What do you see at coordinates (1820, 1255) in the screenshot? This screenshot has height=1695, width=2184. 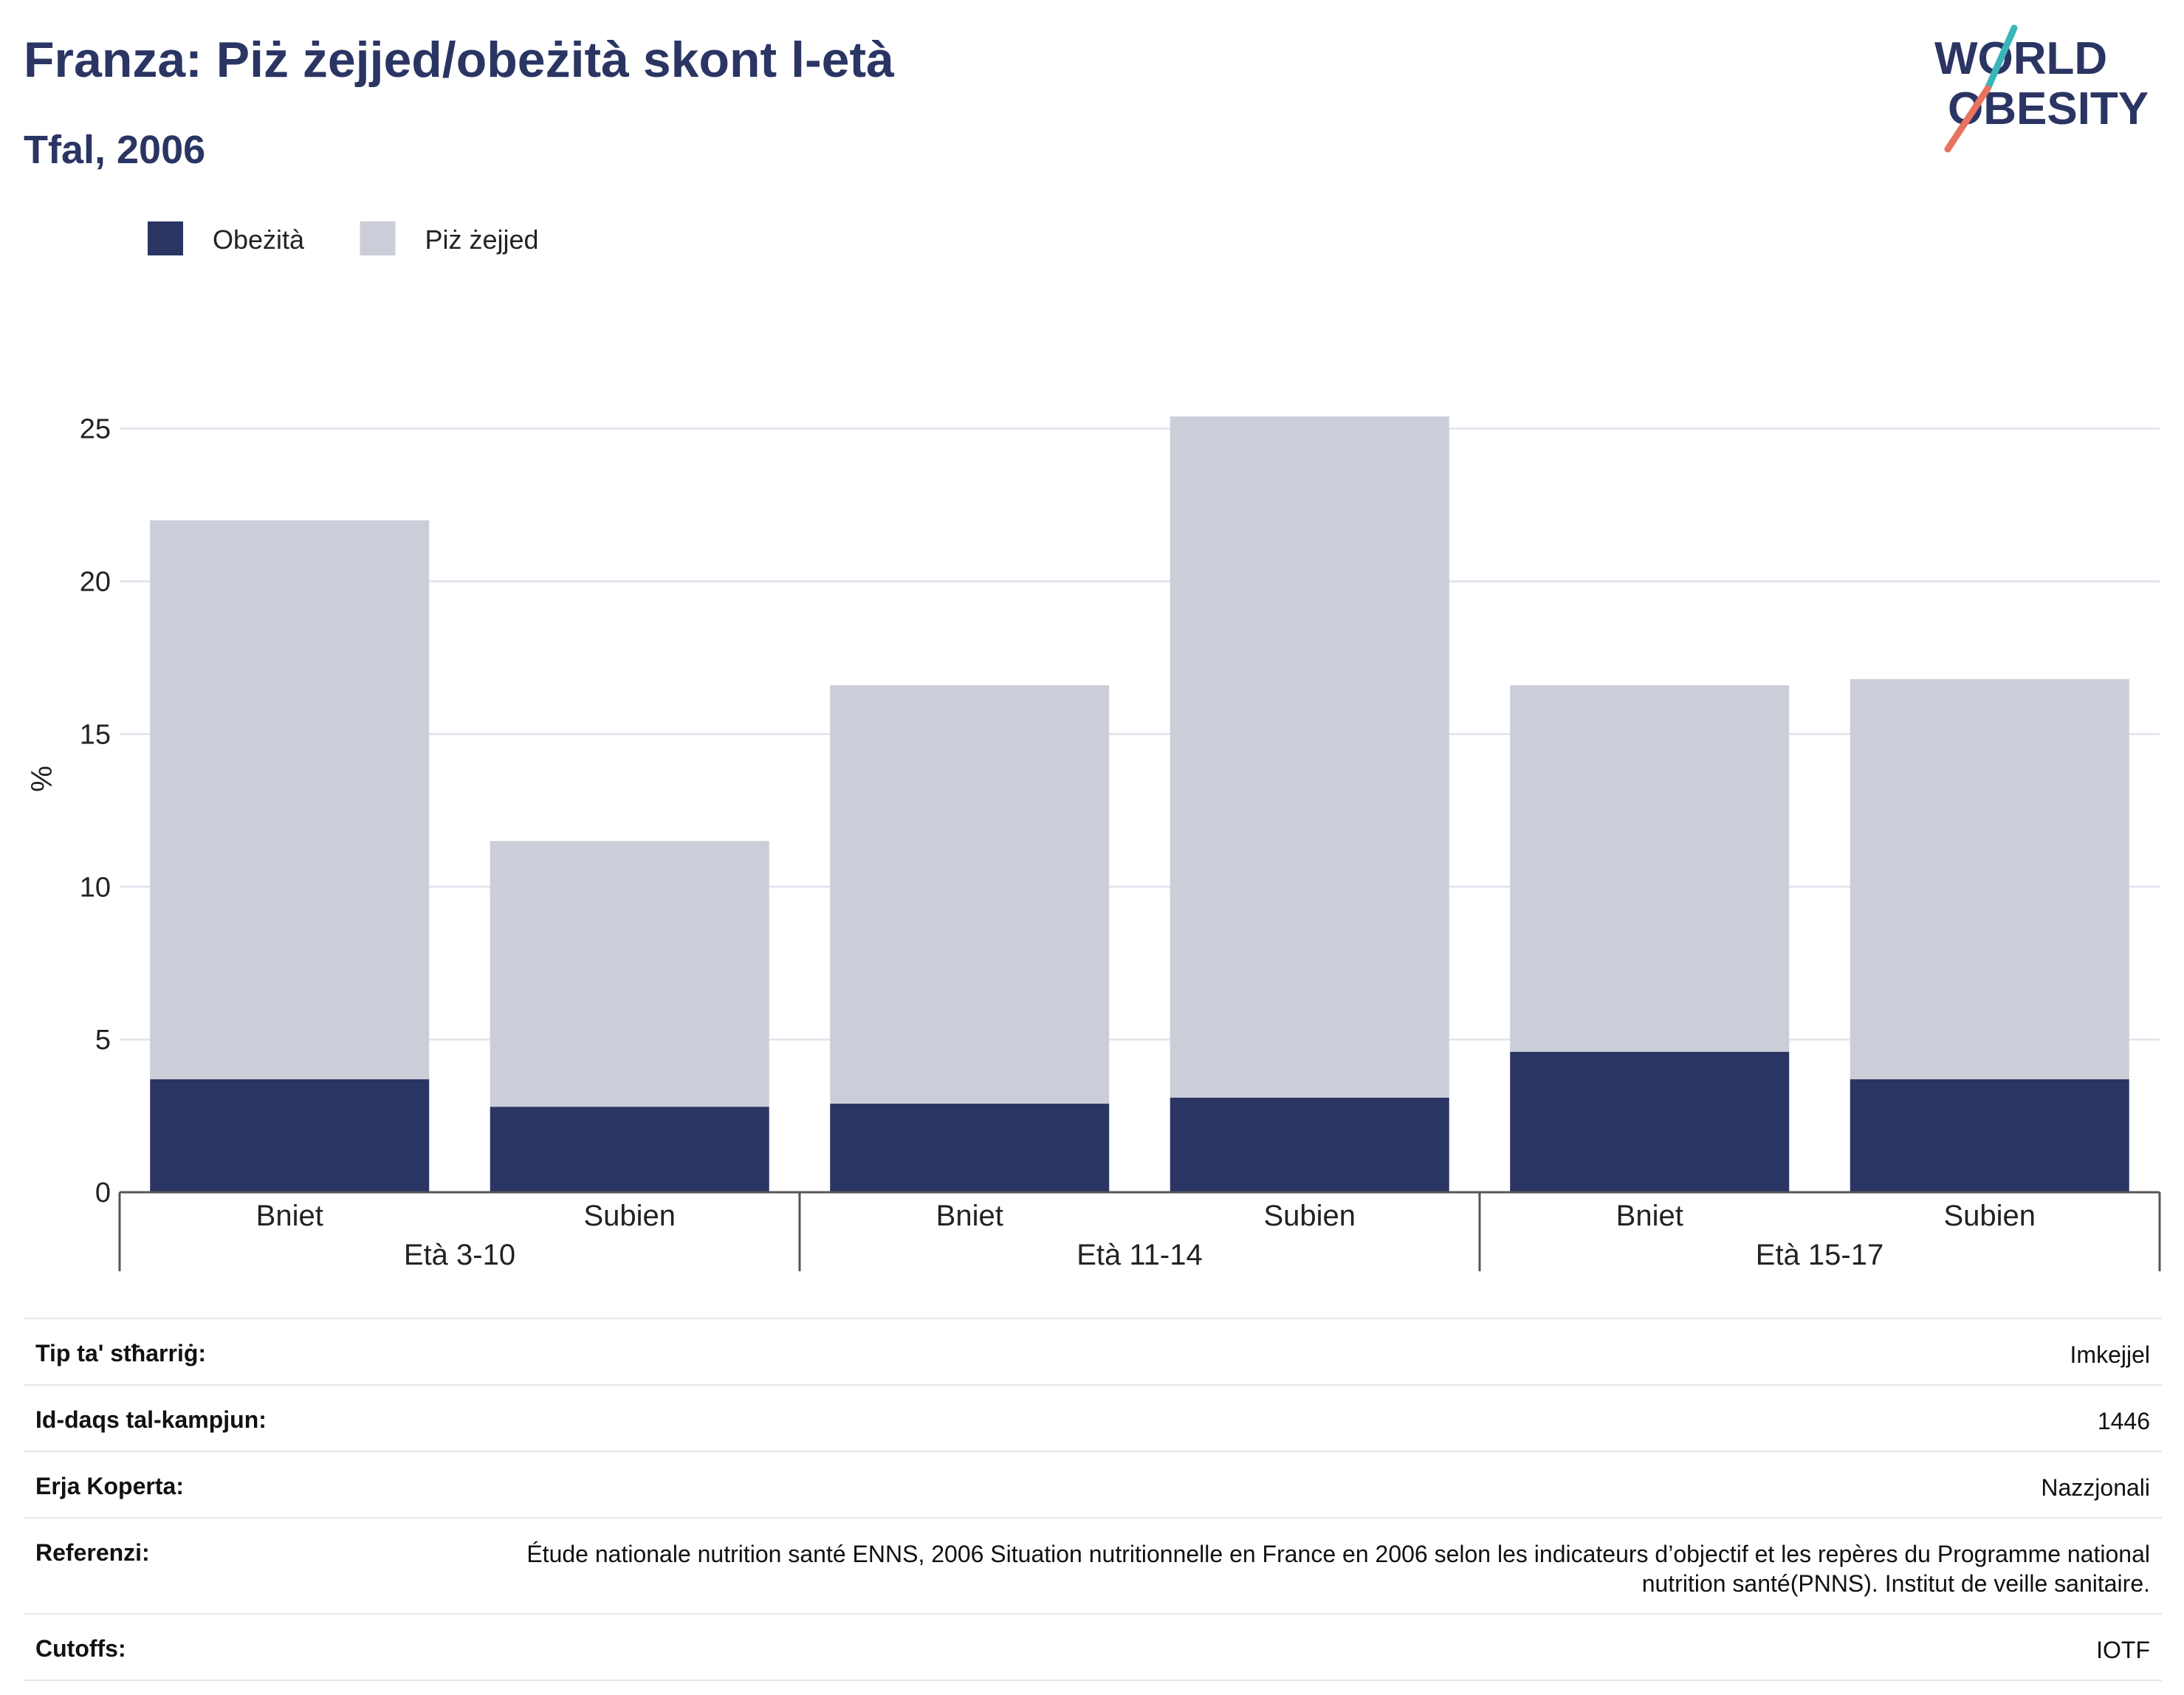 I see `x-group-label: Età 15-17` at bounding box center [1820, 1255].